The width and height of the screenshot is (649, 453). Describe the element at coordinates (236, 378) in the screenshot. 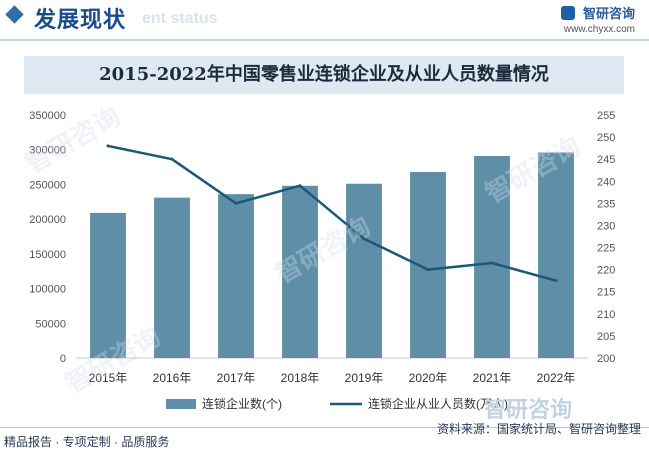

I see `x-tick-label: 2017年` at that location.